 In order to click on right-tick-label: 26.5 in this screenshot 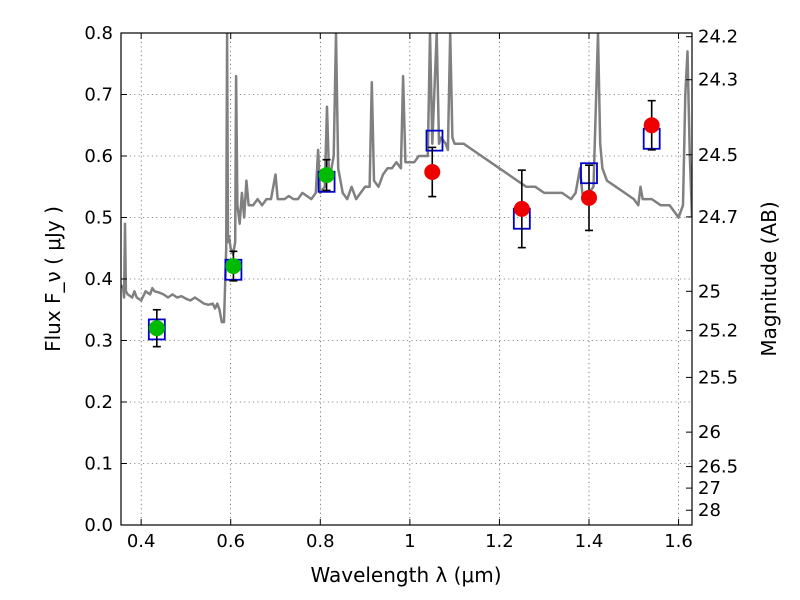, I will do `click(718, 467)`.